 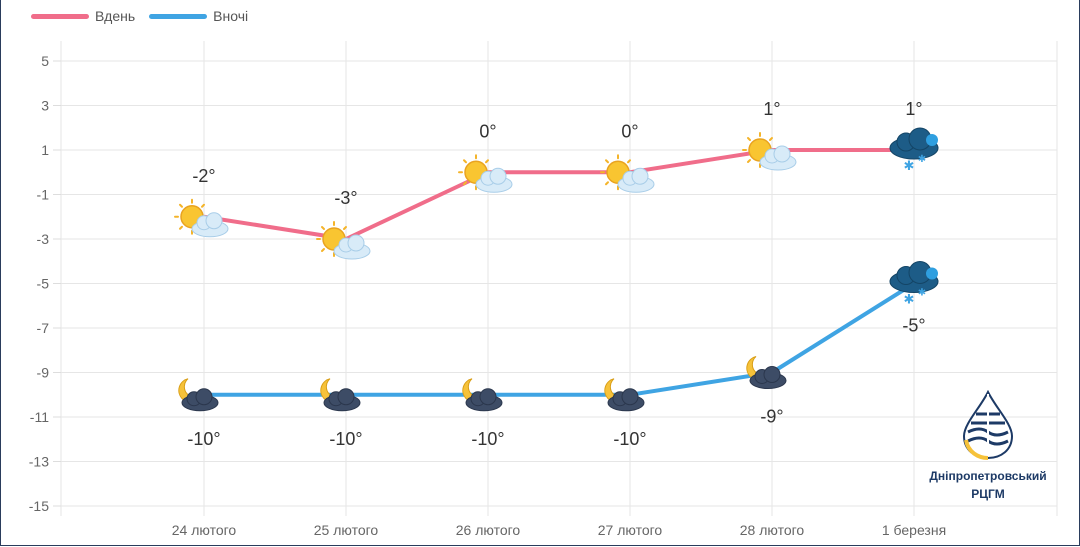 I want to click on y-tick-label: 3, so click(x=45, y=106).